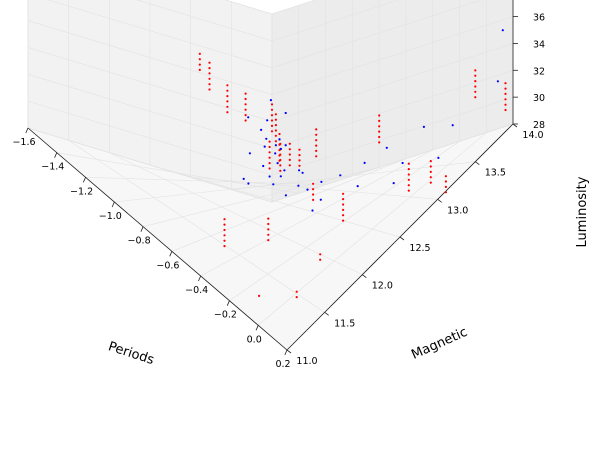  What do you see at coordinates (439, 344) in the screenshot?
I see `y-axis-label: Magnetic` at bounding box center [439, 344].